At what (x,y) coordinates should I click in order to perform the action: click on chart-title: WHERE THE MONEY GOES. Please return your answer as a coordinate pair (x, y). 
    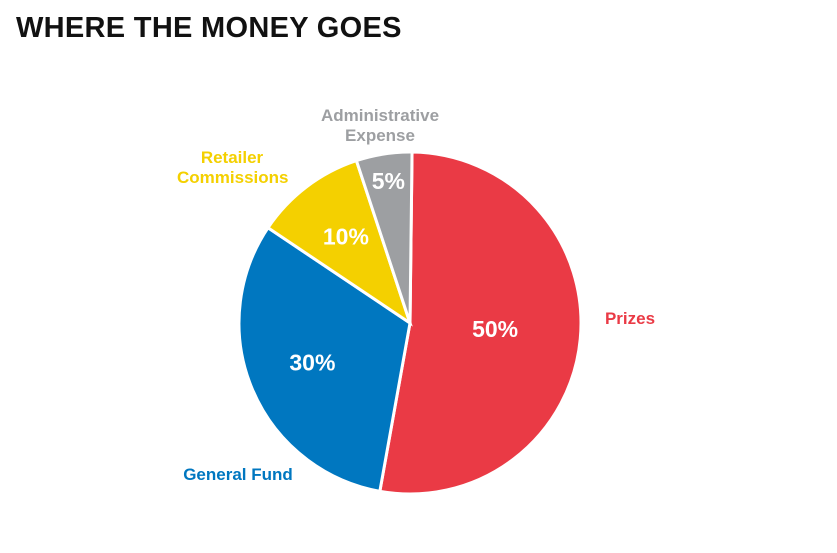
    Looking at the image, I should click on (209, 28).